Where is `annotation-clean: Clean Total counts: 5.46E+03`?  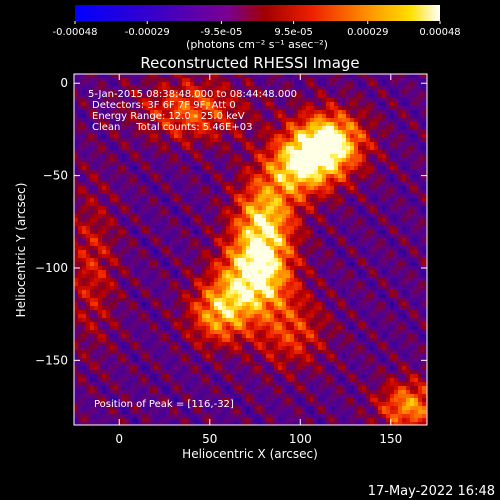
annotation-clean: Clean Total counts: 5.46E+03 is located at coordinates (172, 127).